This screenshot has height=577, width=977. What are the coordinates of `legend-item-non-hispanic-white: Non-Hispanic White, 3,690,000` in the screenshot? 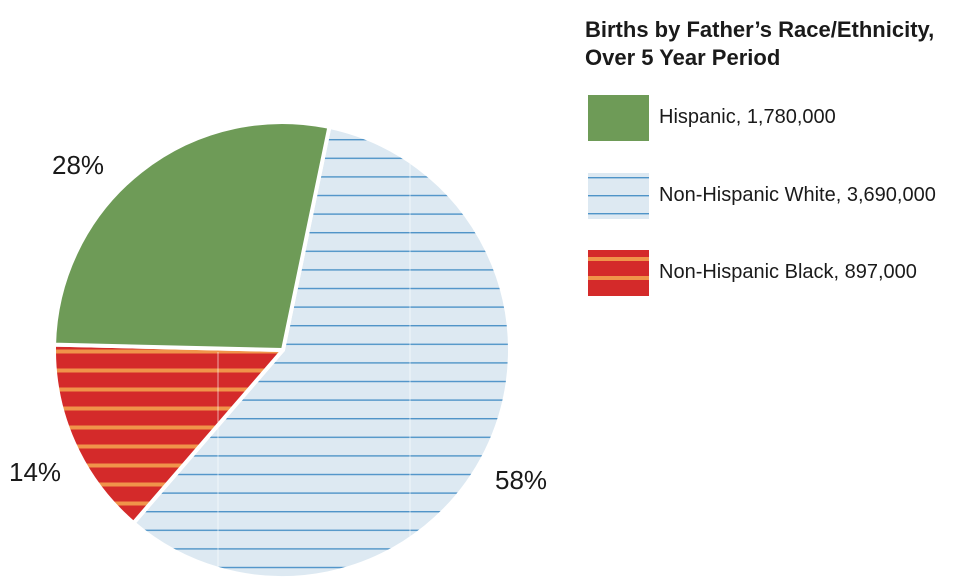 It's located at (782, 196).